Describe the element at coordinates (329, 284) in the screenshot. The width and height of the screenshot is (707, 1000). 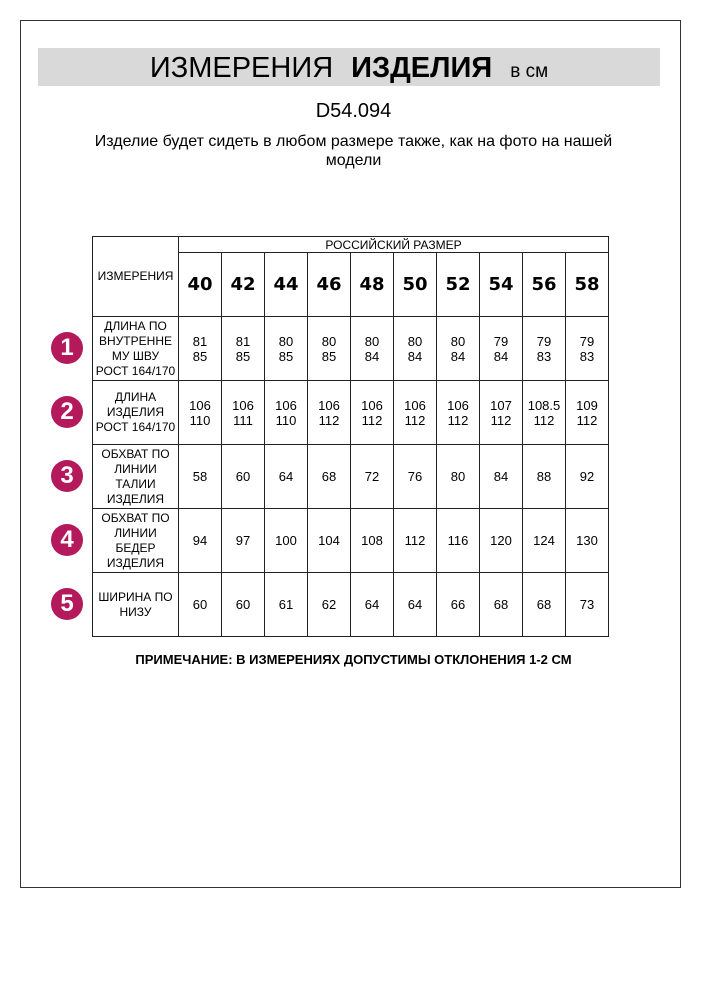
I see `size-header: 46` at that location.